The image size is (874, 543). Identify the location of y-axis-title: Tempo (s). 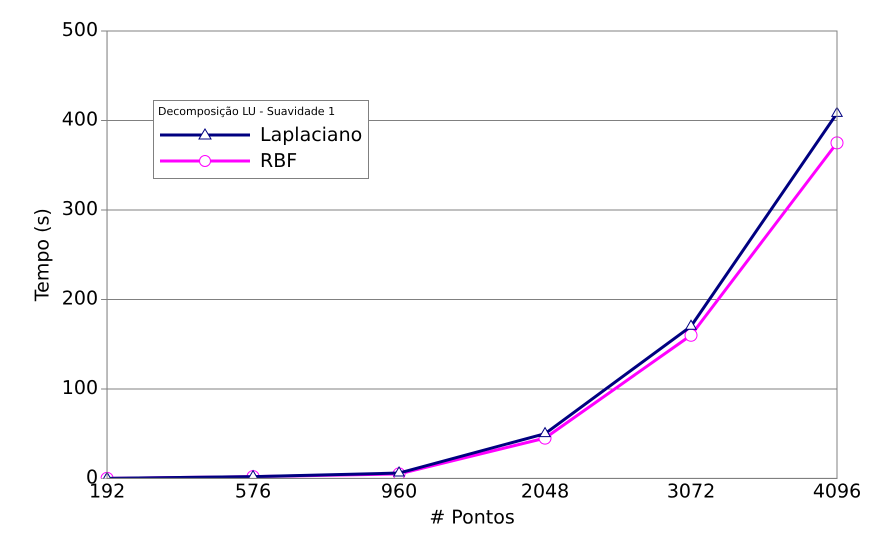
(42, 255).